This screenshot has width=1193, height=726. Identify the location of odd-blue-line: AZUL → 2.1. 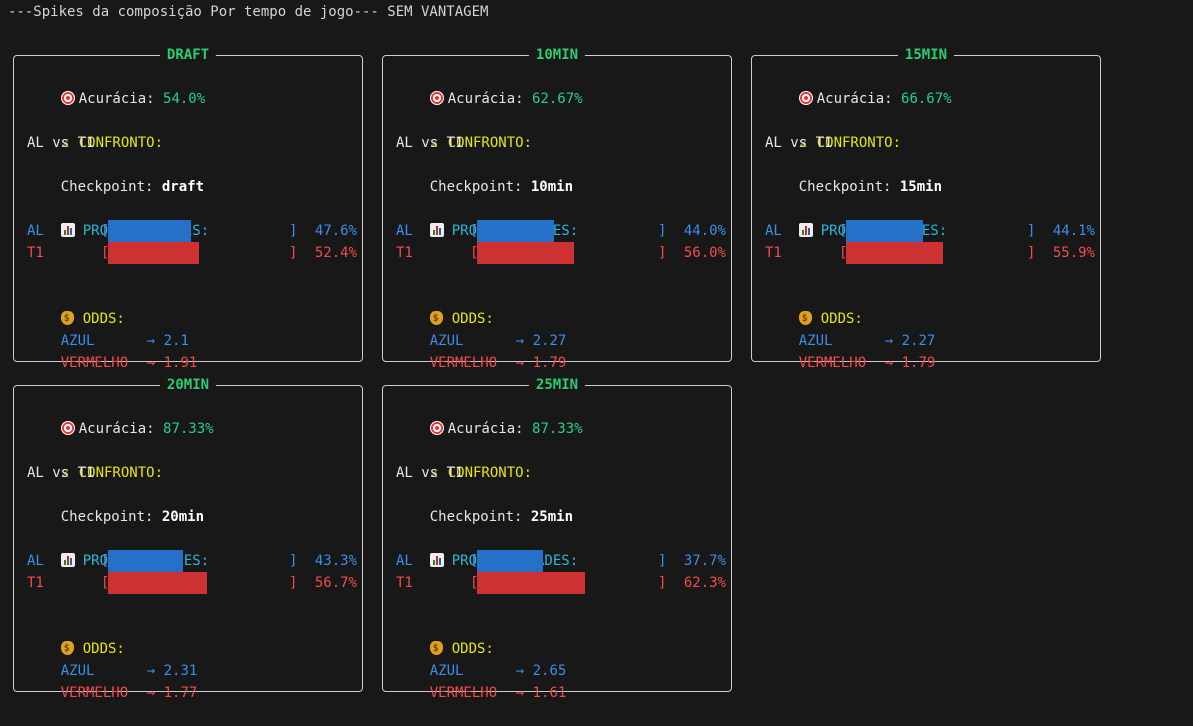
(108, 328).